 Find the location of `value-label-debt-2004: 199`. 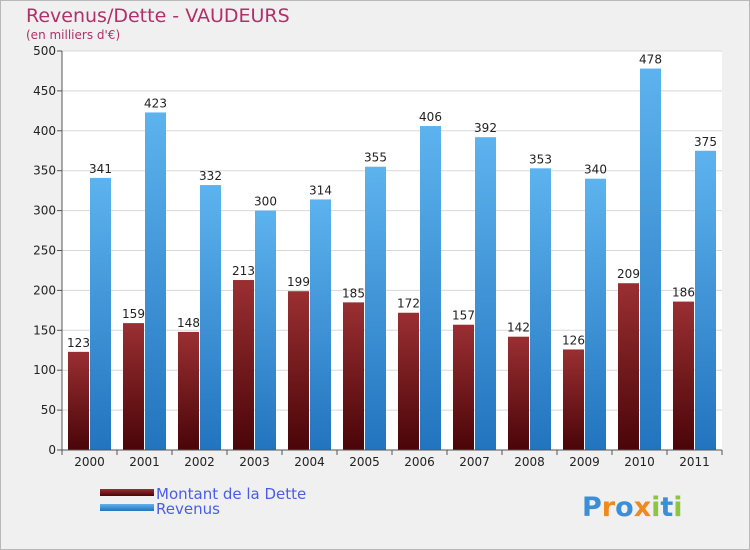

value-label-debt-2004: 199 is located at coordinates (298, 282).